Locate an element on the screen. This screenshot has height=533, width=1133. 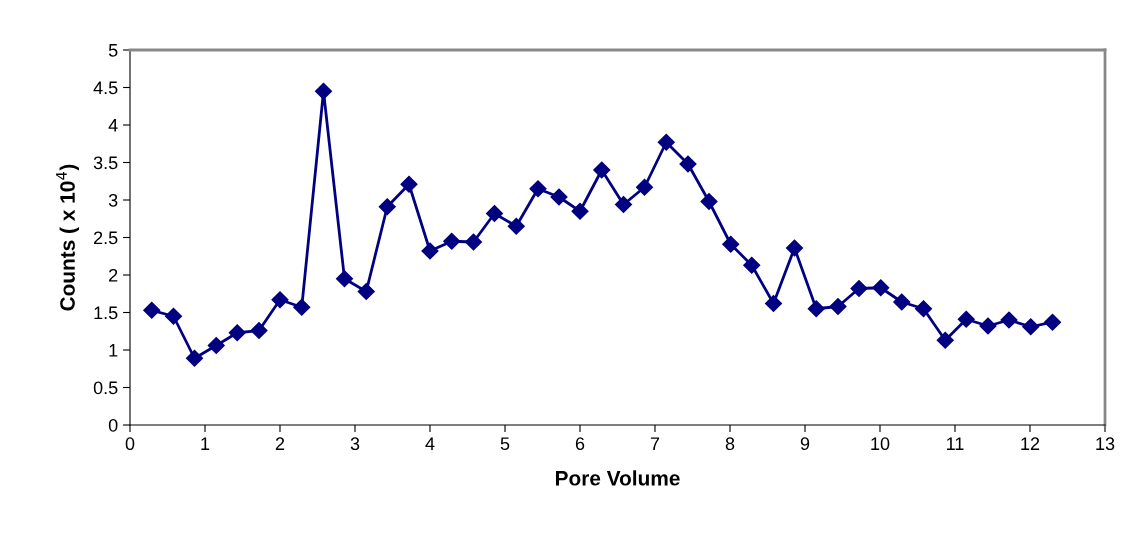
x-tick-label: 3 is located at coordinates (355, 444).